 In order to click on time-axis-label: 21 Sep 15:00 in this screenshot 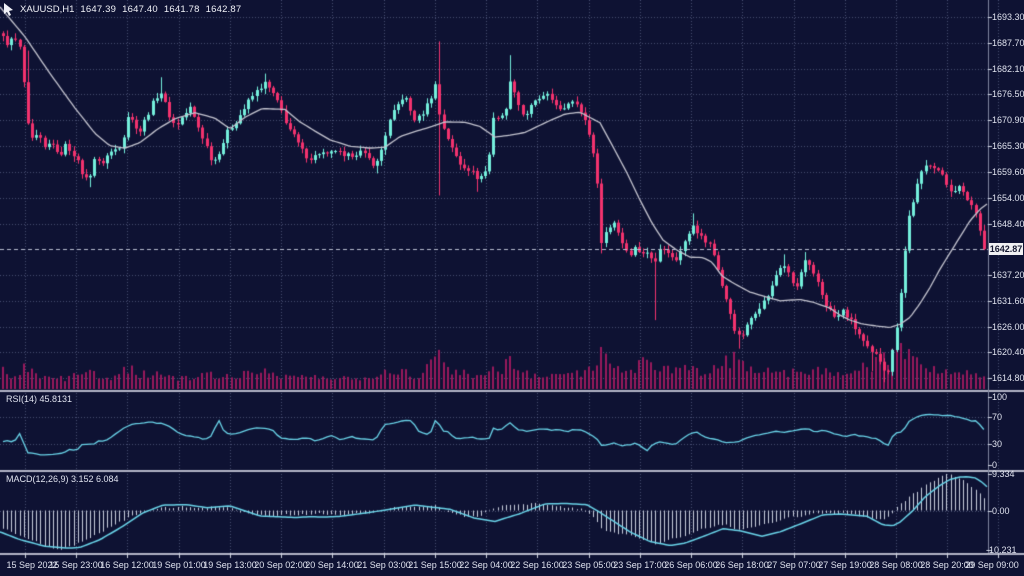, I will do `click(435, 565)`.